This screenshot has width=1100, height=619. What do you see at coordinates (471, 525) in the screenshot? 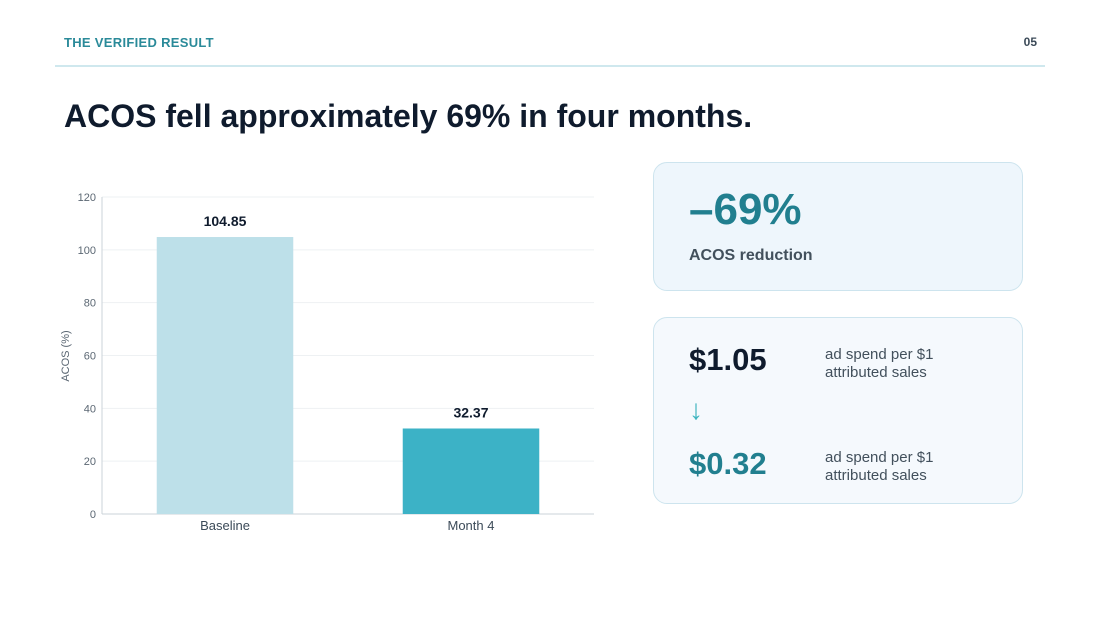
I see `x-tick-label: Month 4` at bounding box center [471, 525].